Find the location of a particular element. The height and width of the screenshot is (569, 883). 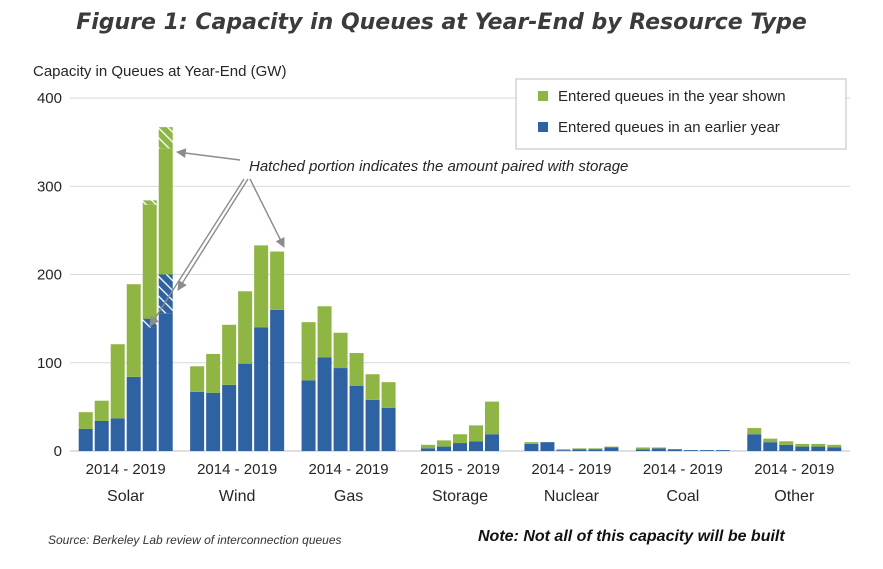

bar-shown-solar-2016 is located at coordinates (117, 381).